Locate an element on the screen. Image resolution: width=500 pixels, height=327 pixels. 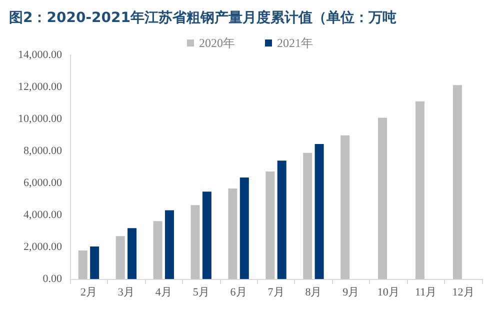
y-tick-label: 2,000.00 is located at coordinates (43, 247).